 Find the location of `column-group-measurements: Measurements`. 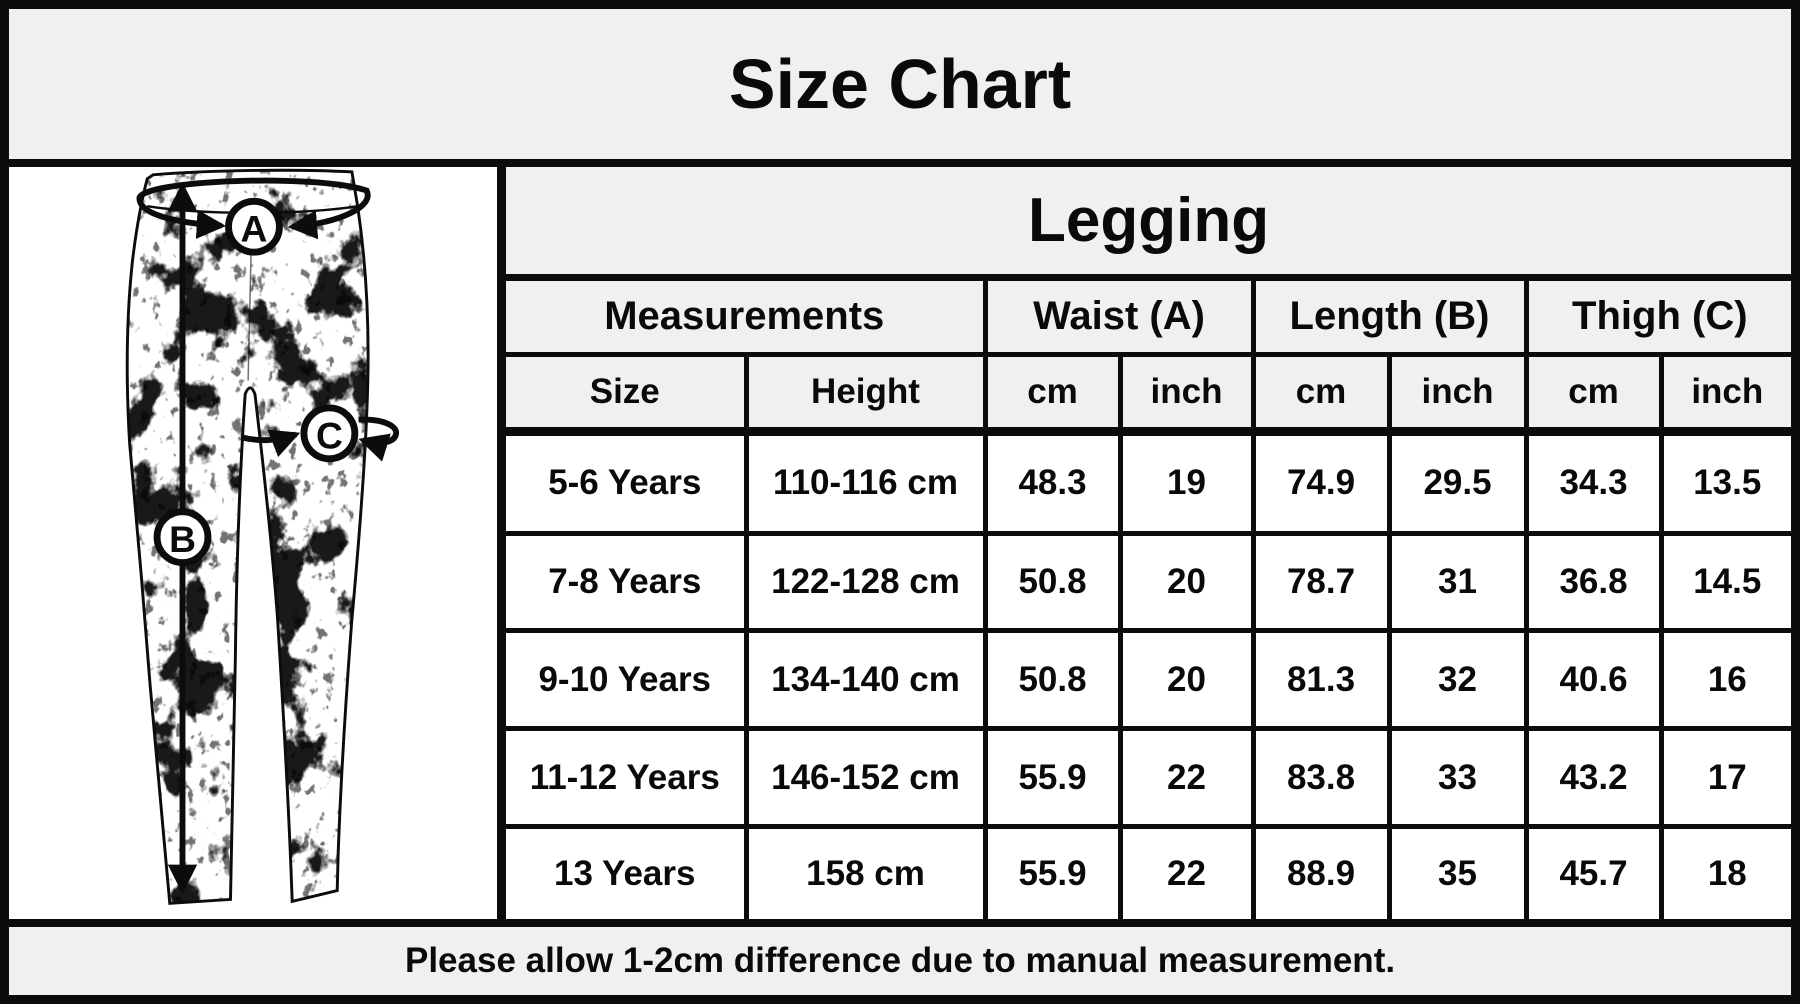

column-group-measurements: Measurements is located at coordinates (747, 315).